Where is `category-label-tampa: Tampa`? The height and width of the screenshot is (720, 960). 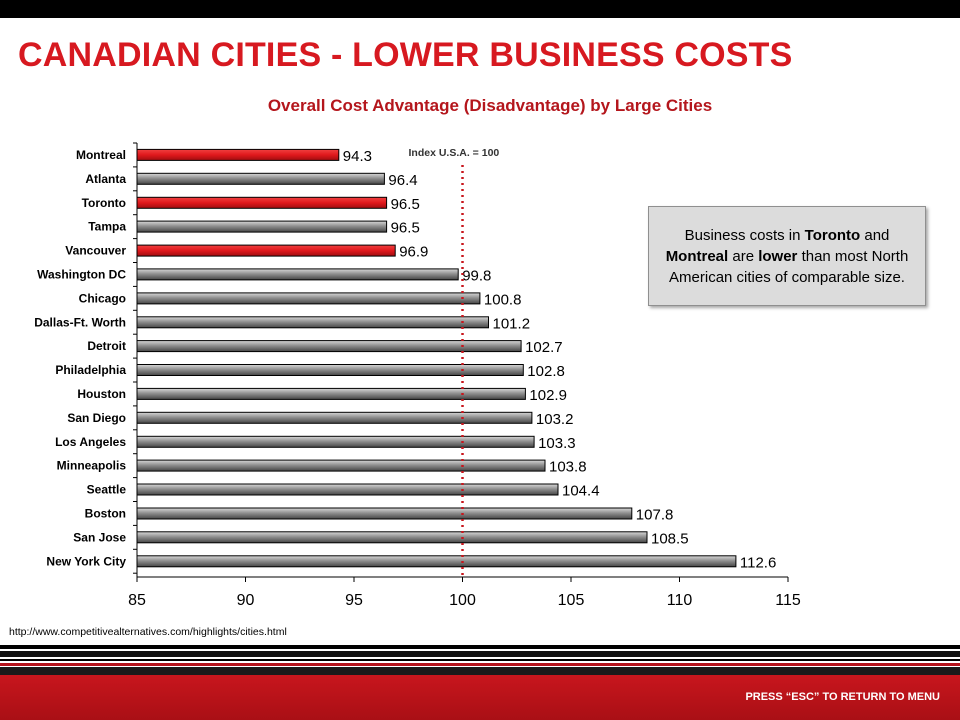
category-label-tampa: Tampa is located at coordinates (107, 227).